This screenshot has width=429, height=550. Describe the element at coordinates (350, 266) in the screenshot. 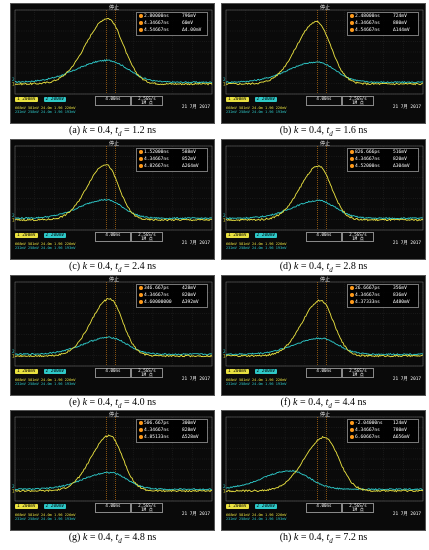

I see `caption-td-value: = 2.8 ns` at that location.